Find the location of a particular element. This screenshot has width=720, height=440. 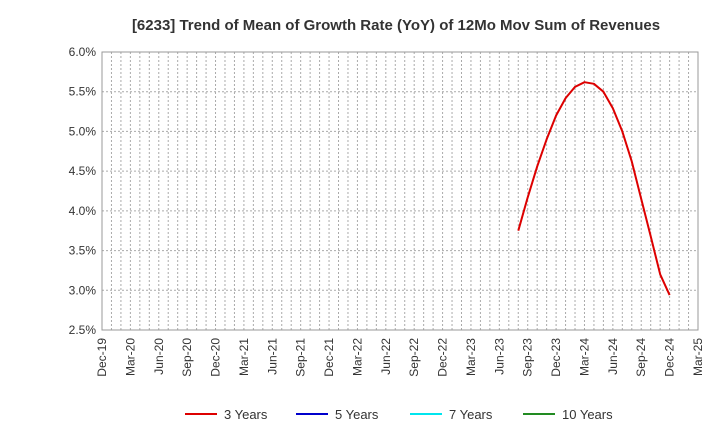

x-tick-label: Sep-20 is located at coordinates (187, 357).